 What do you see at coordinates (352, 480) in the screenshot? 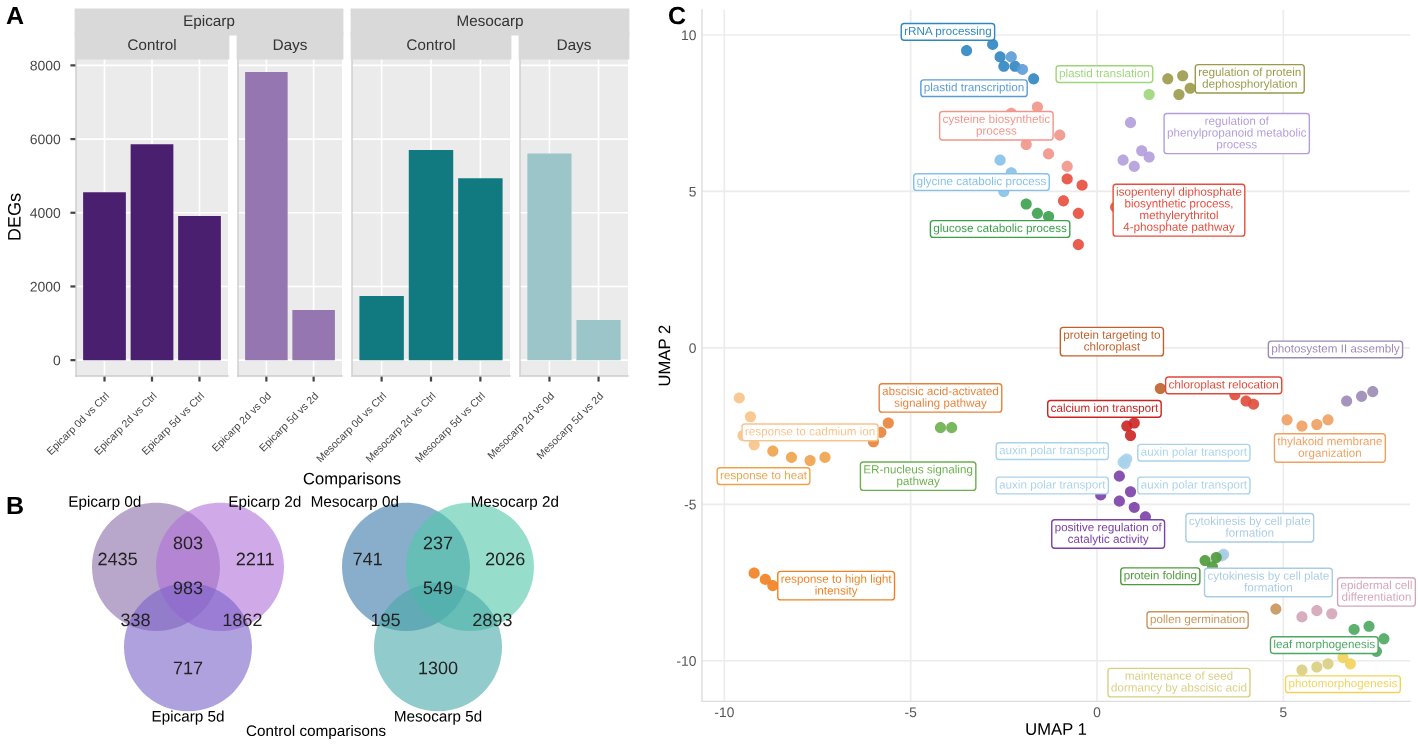
I see `x-axis-title: Comparisons` at bounding box center [352, 480].